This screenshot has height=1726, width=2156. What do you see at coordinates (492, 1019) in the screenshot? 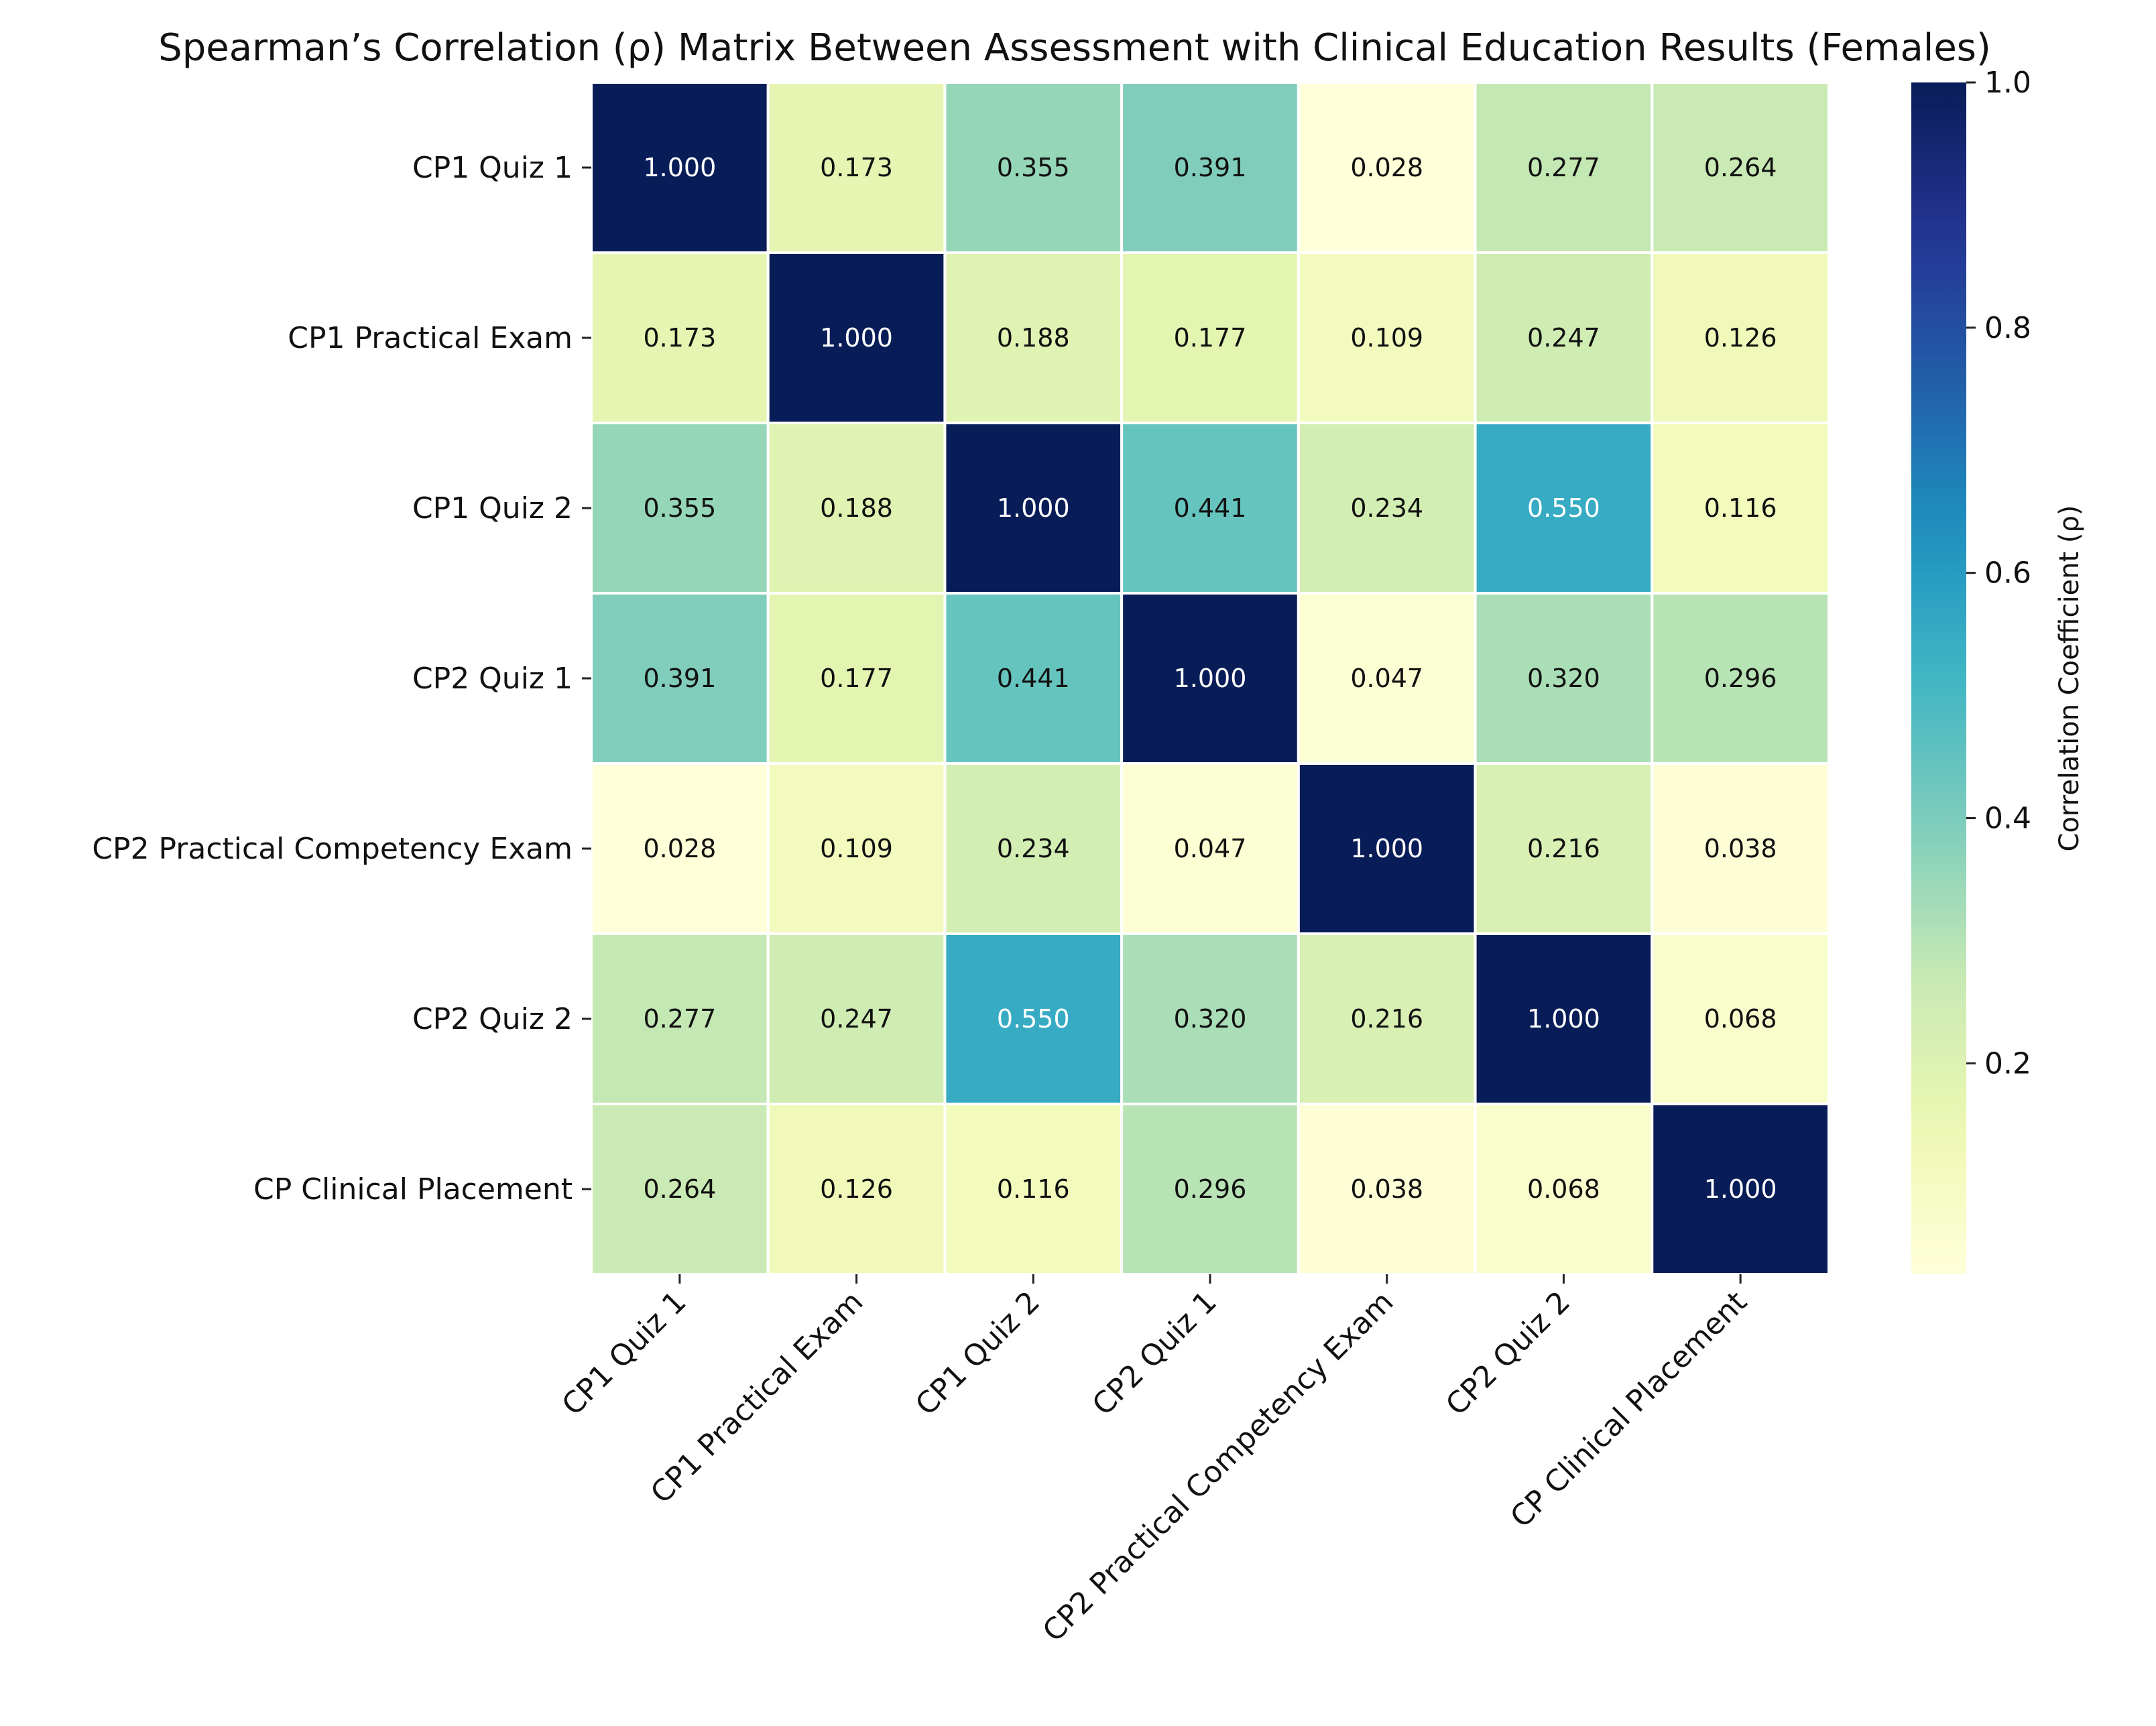
I see `y-tick-label: CP2 Quiz 2` at bounding box center [492, 1019].